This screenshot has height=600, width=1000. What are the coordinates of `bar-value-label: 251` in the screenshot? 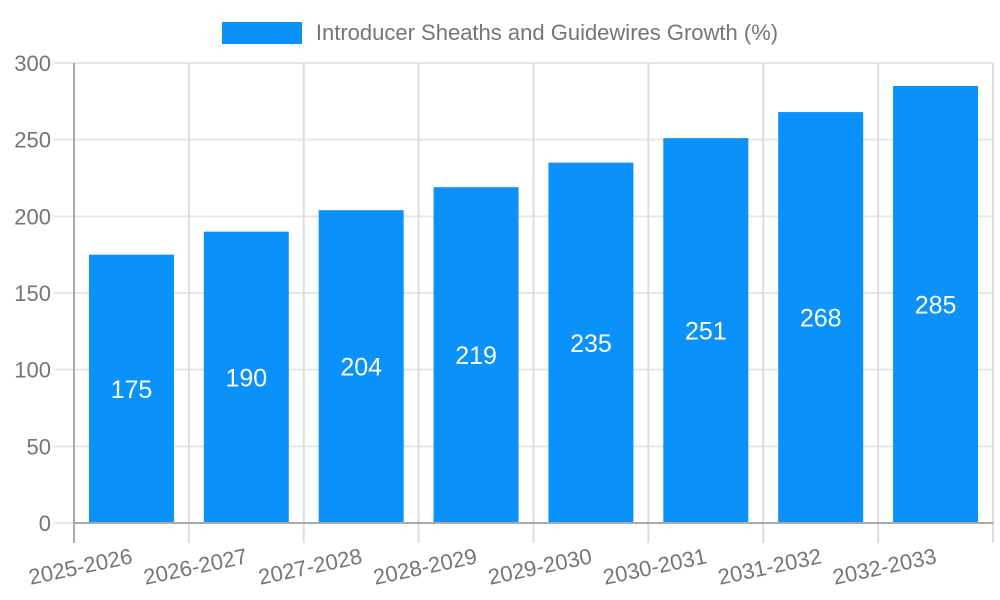 It's located at (706, 332).